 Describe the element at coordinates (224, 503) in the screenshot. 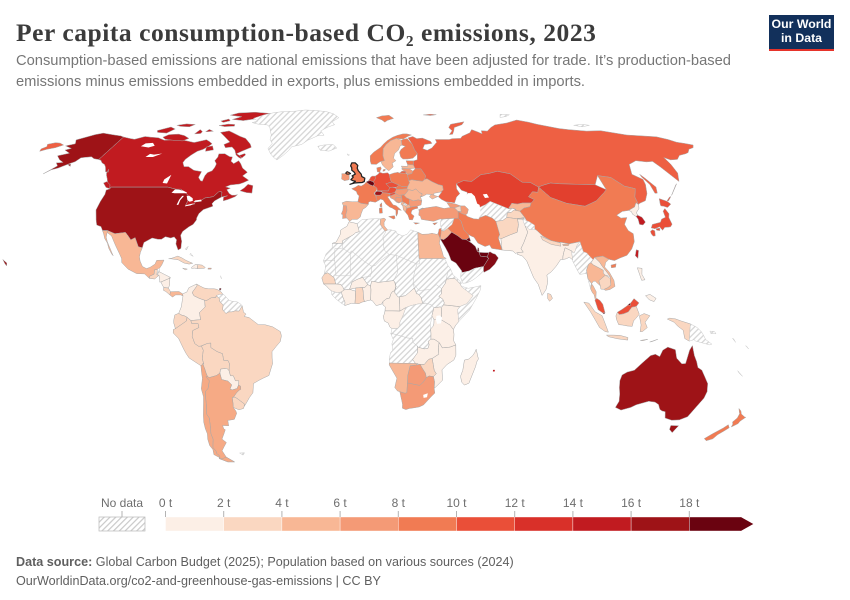

I see `svg-text: 2 t` at that location.